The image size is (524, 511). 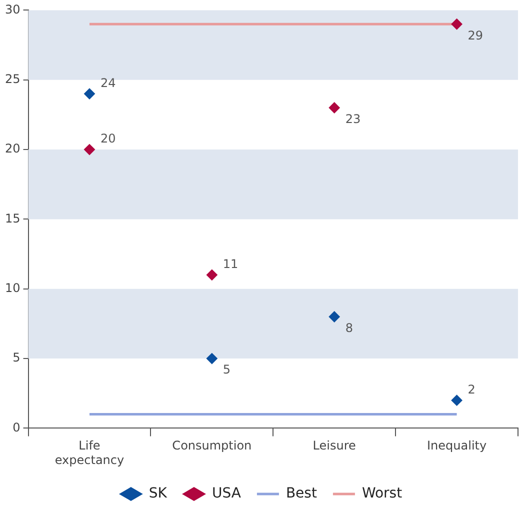 I want to click on y-tick-label: 20, so click(x=12, y=149).